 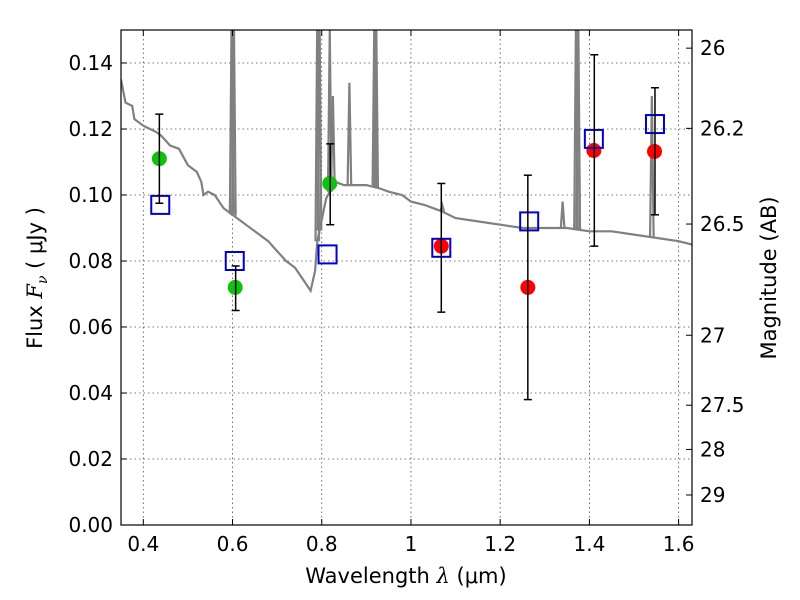 I want to click on y-tick-label: 0.04, so click(x=90, y=393).